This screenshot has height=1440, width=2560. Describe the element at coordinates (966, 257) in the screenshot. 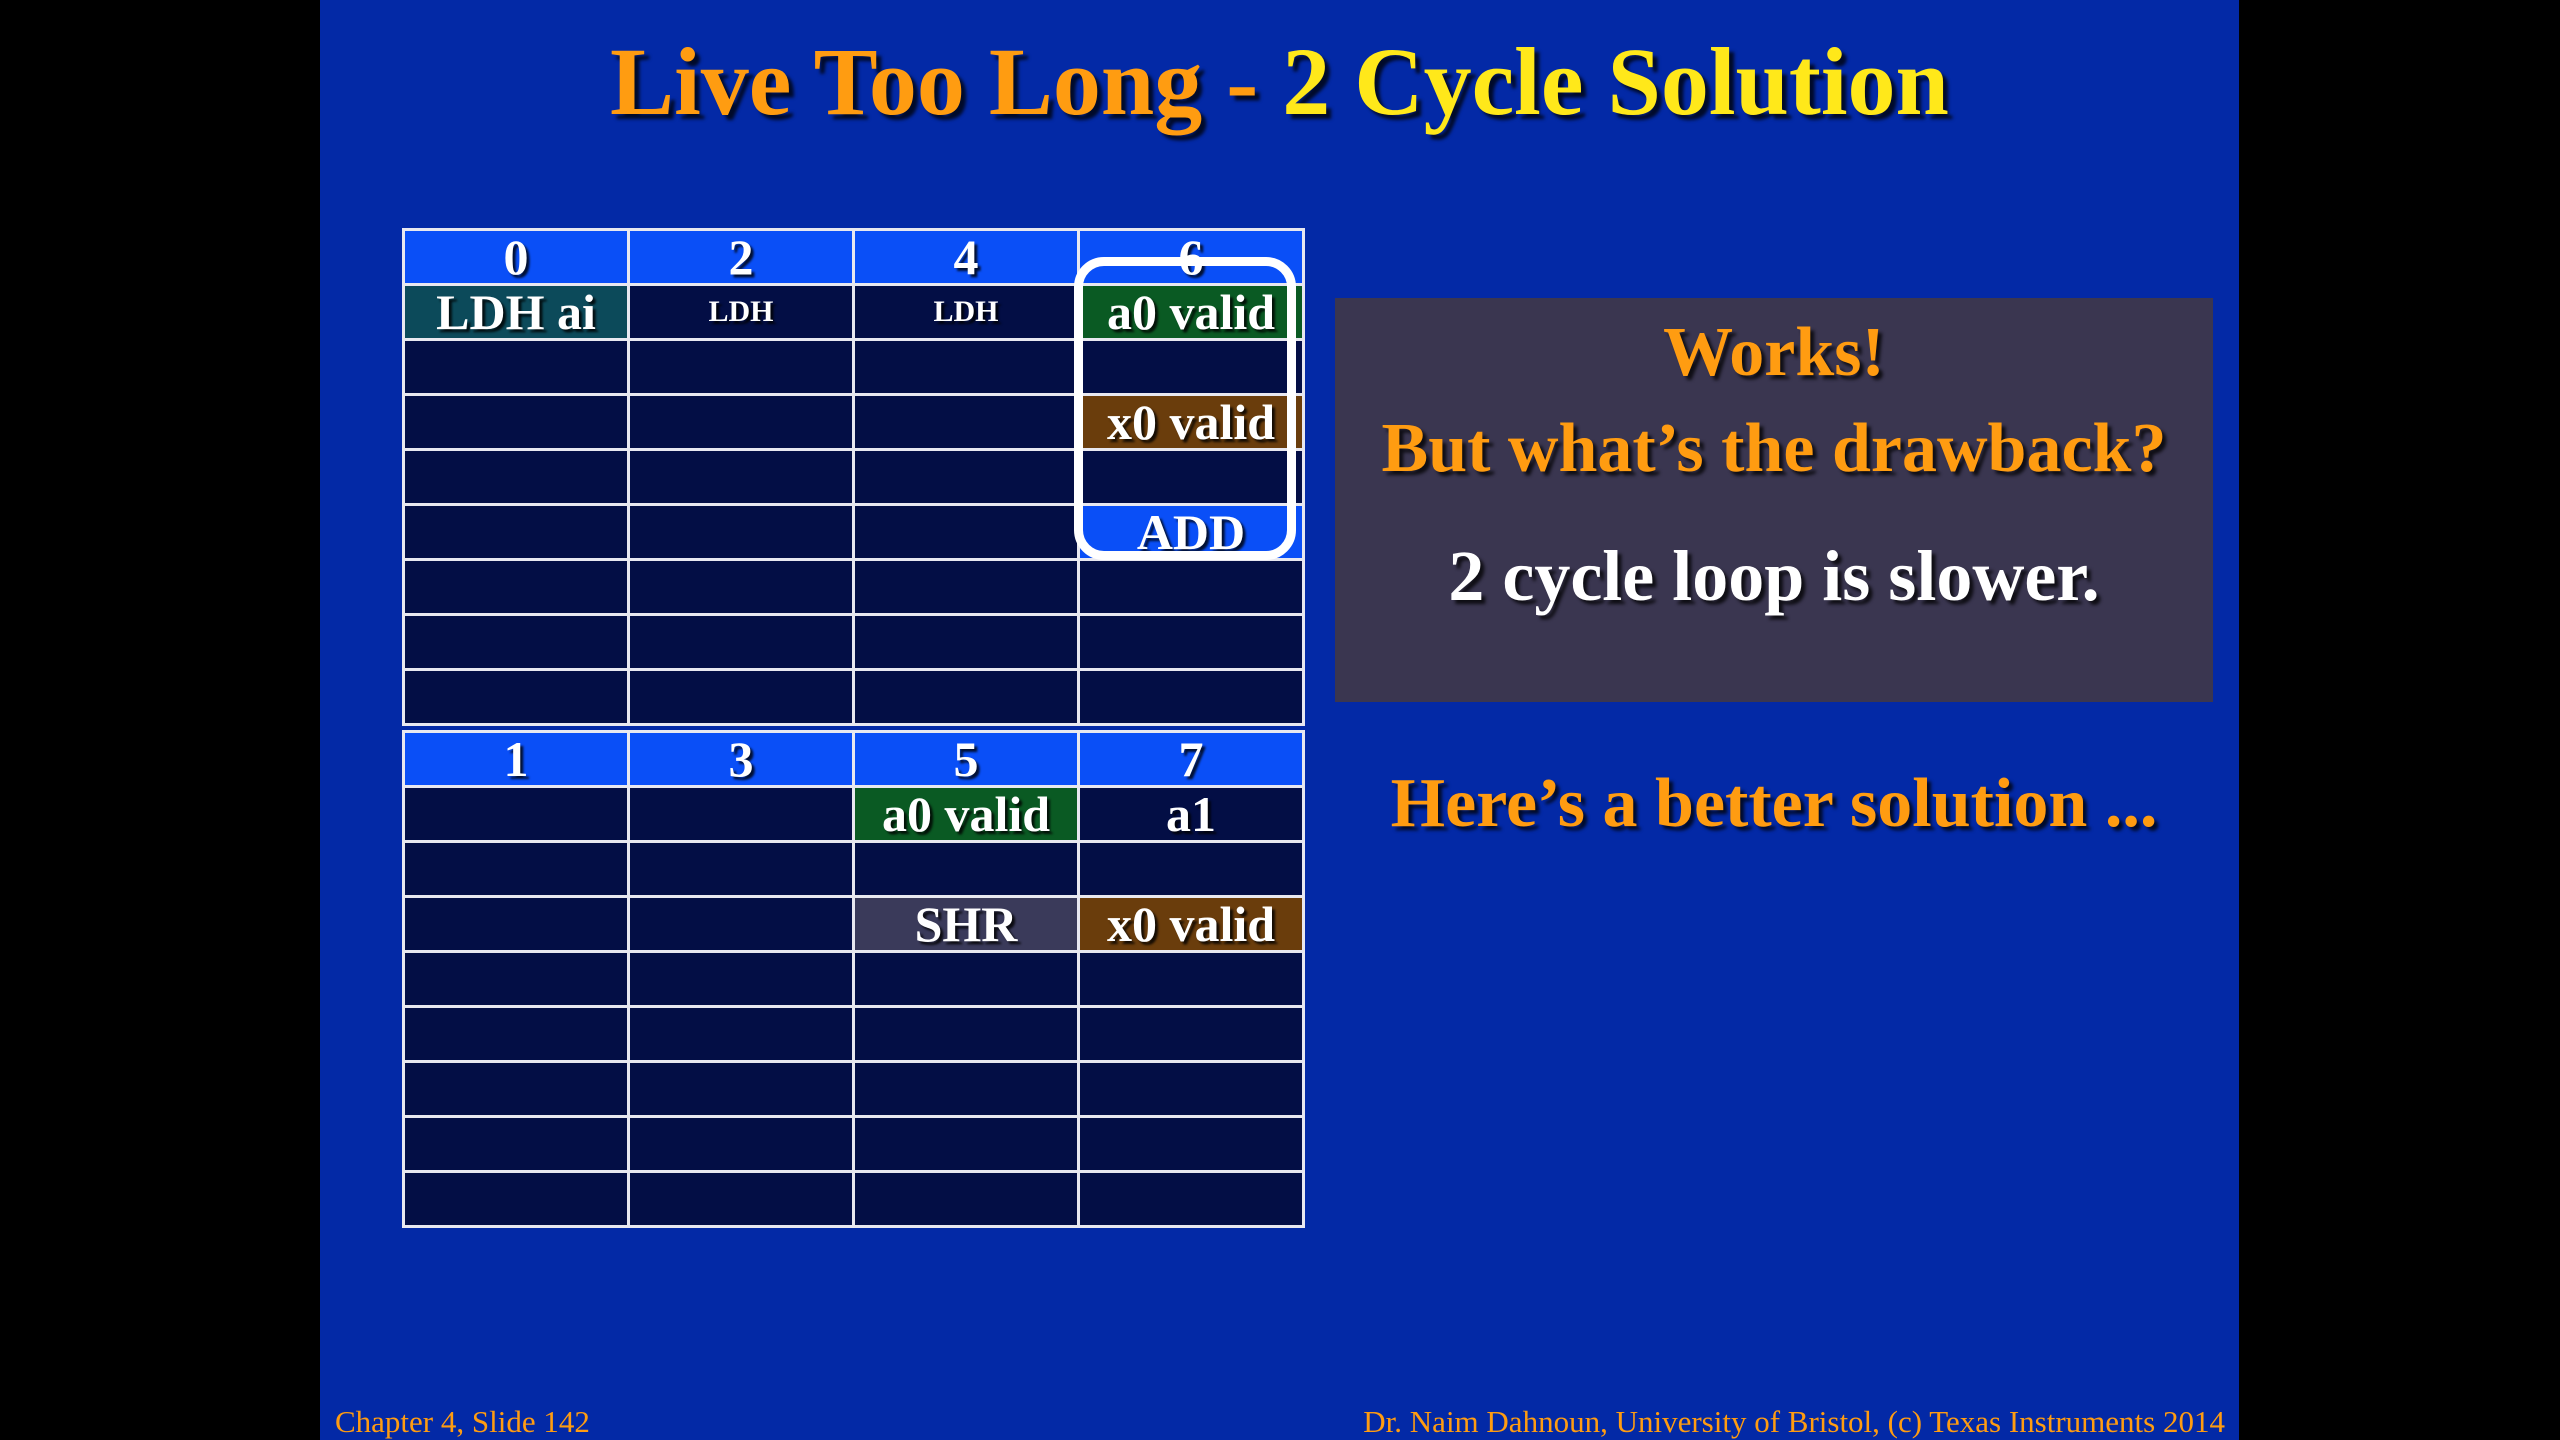

I see `header-cell: 4` at that location.